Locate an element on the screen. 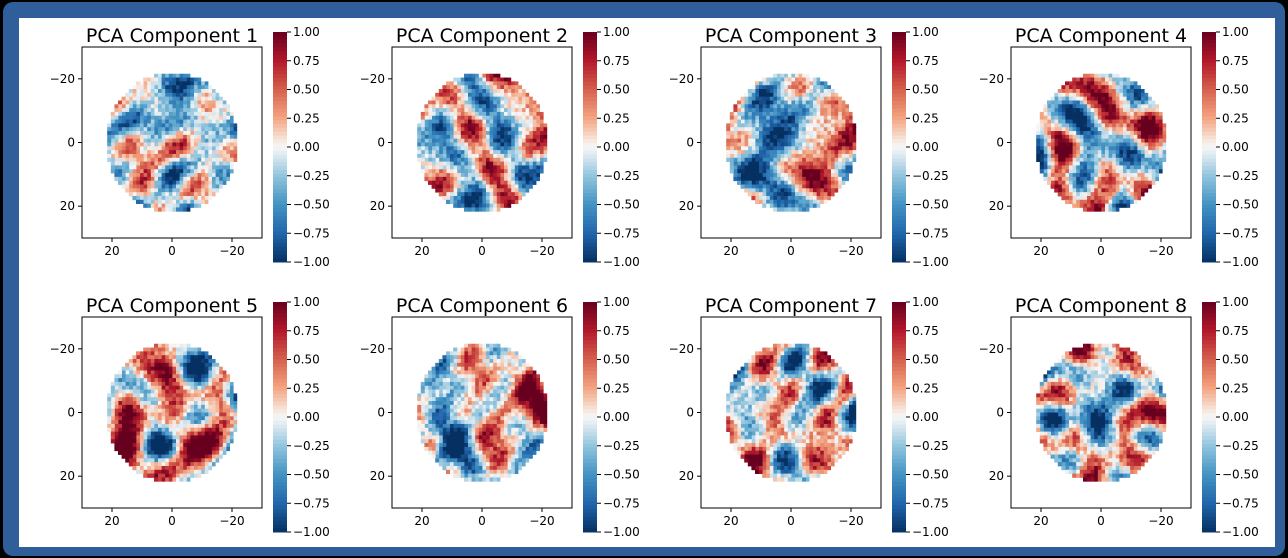 The height and width of the screenshot is (558, 1288). y-tick-label: 20 is located at coordinates (686, 206).